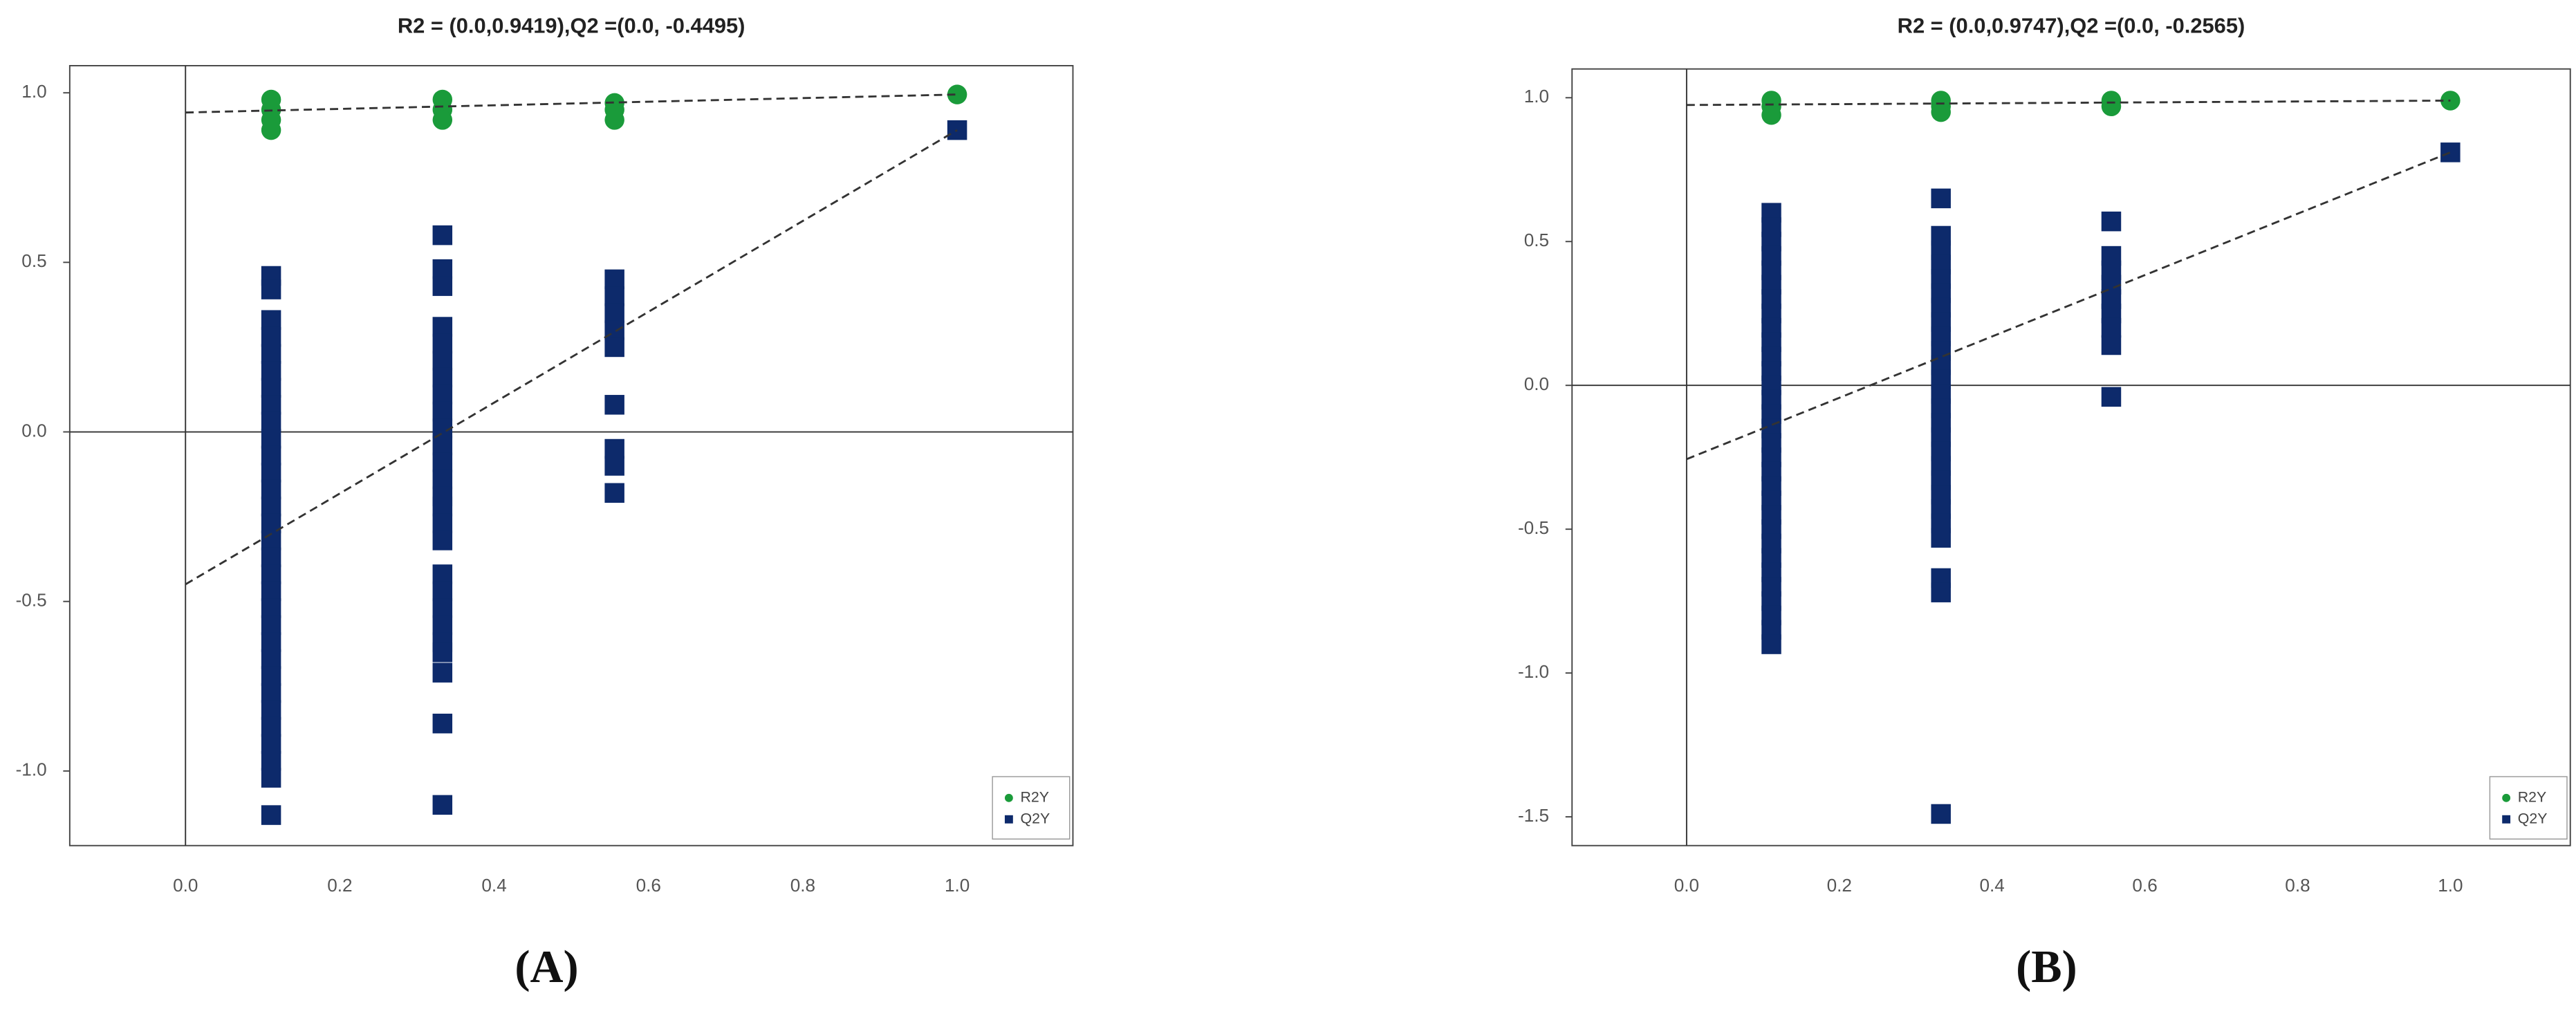 This screenshot has height=1018, width=2576. I want to click on y-tick-label: -1.5, so click(1534, 815).